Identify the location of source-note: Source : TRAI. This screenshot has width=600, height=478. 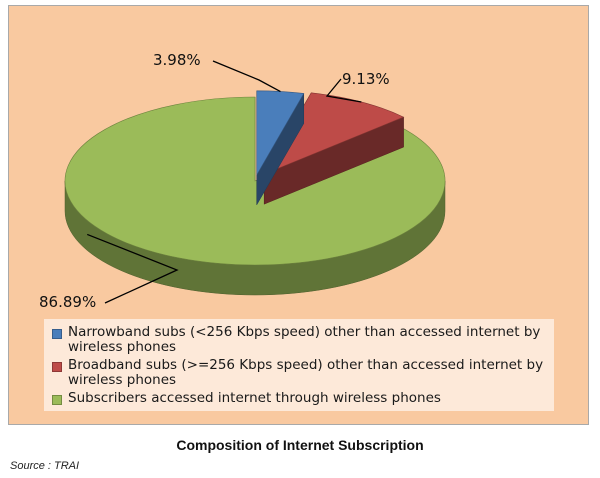
(45, 466).